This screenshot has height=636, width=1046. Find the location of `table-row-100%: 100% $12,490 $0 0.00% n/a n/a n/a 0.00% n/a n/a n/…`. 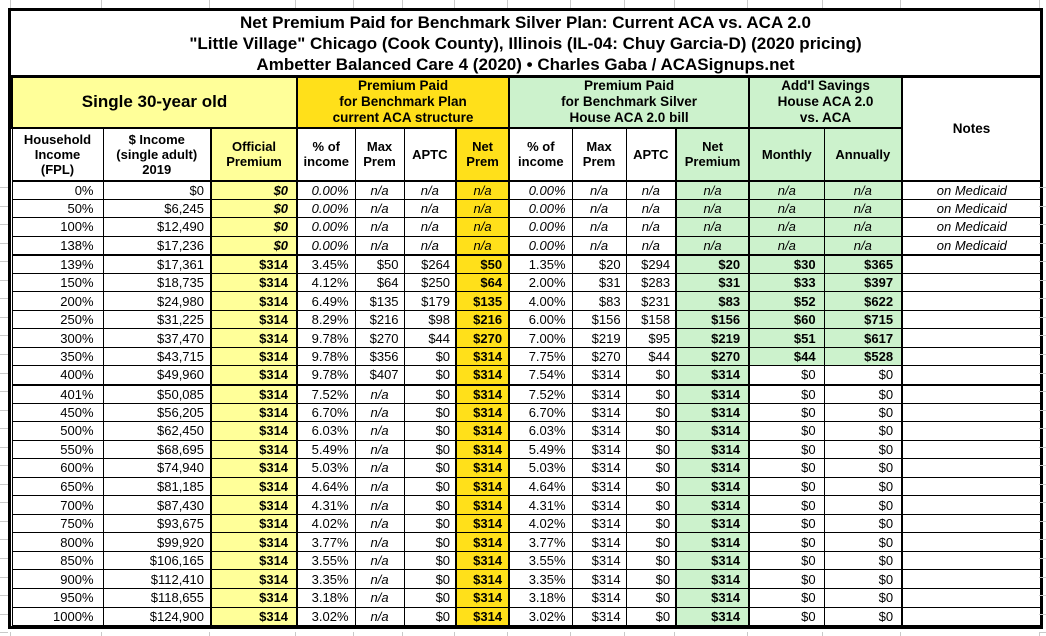

table-row-100%: 100% $12,490 $0 0.00% n/a n/a n/a 0.00% n/a n/a n/… is located at coordinates (526, 227).